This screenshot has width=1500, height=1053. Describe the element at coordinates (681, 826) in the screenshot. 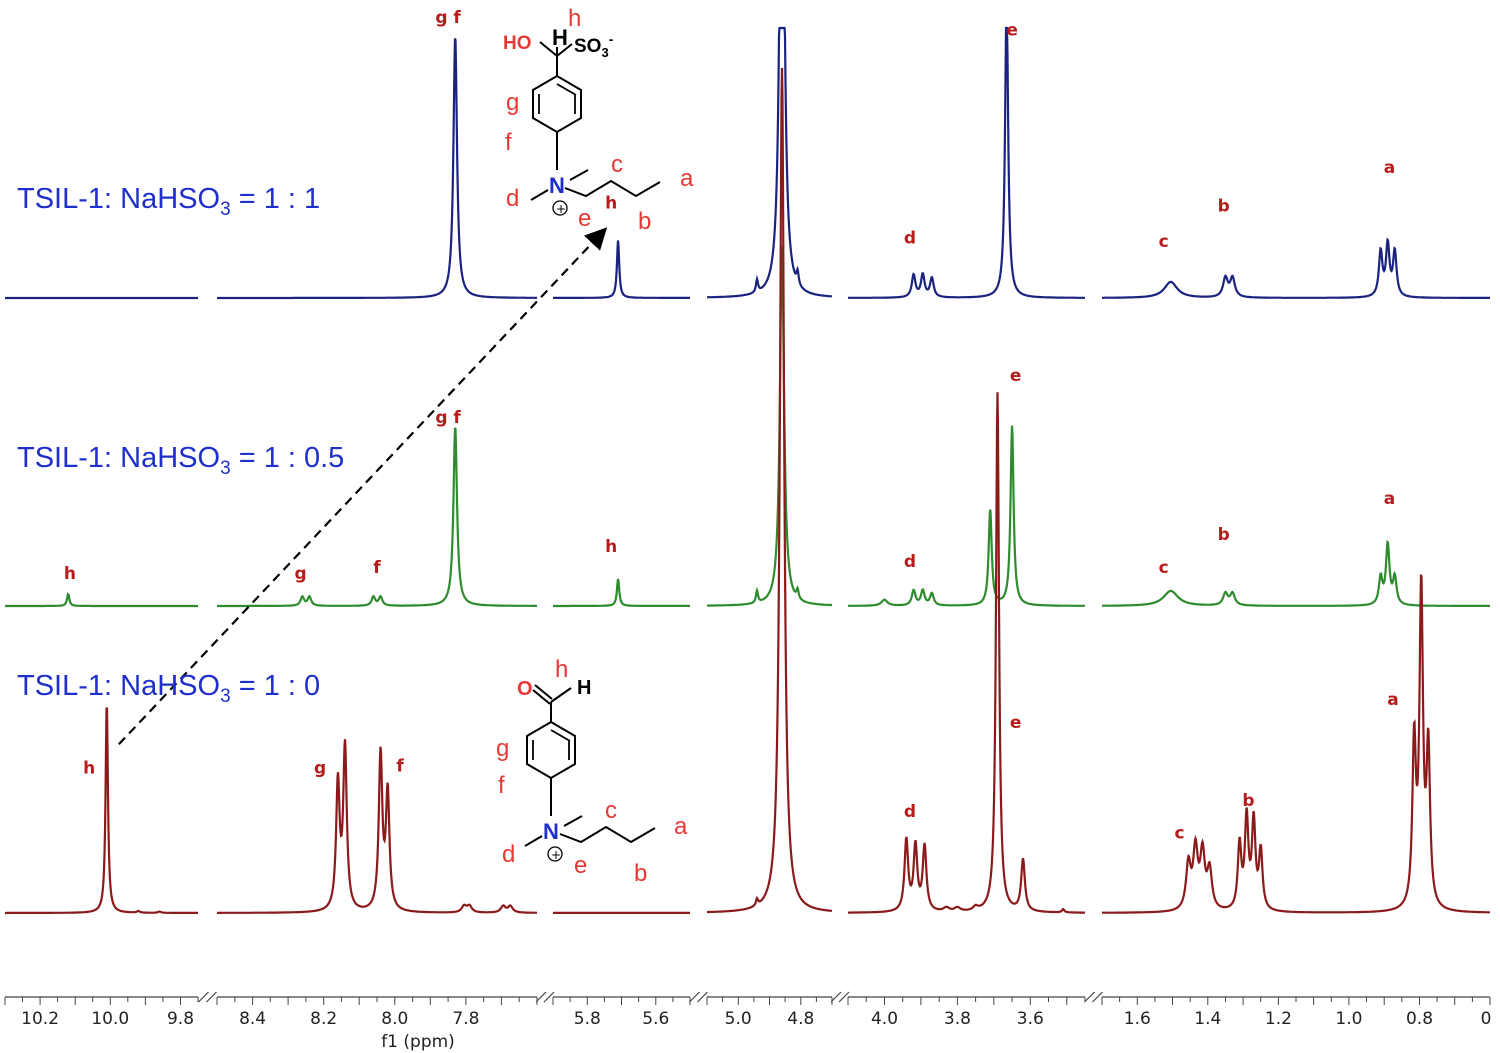

I see `struct2-label-a: a` at that location.